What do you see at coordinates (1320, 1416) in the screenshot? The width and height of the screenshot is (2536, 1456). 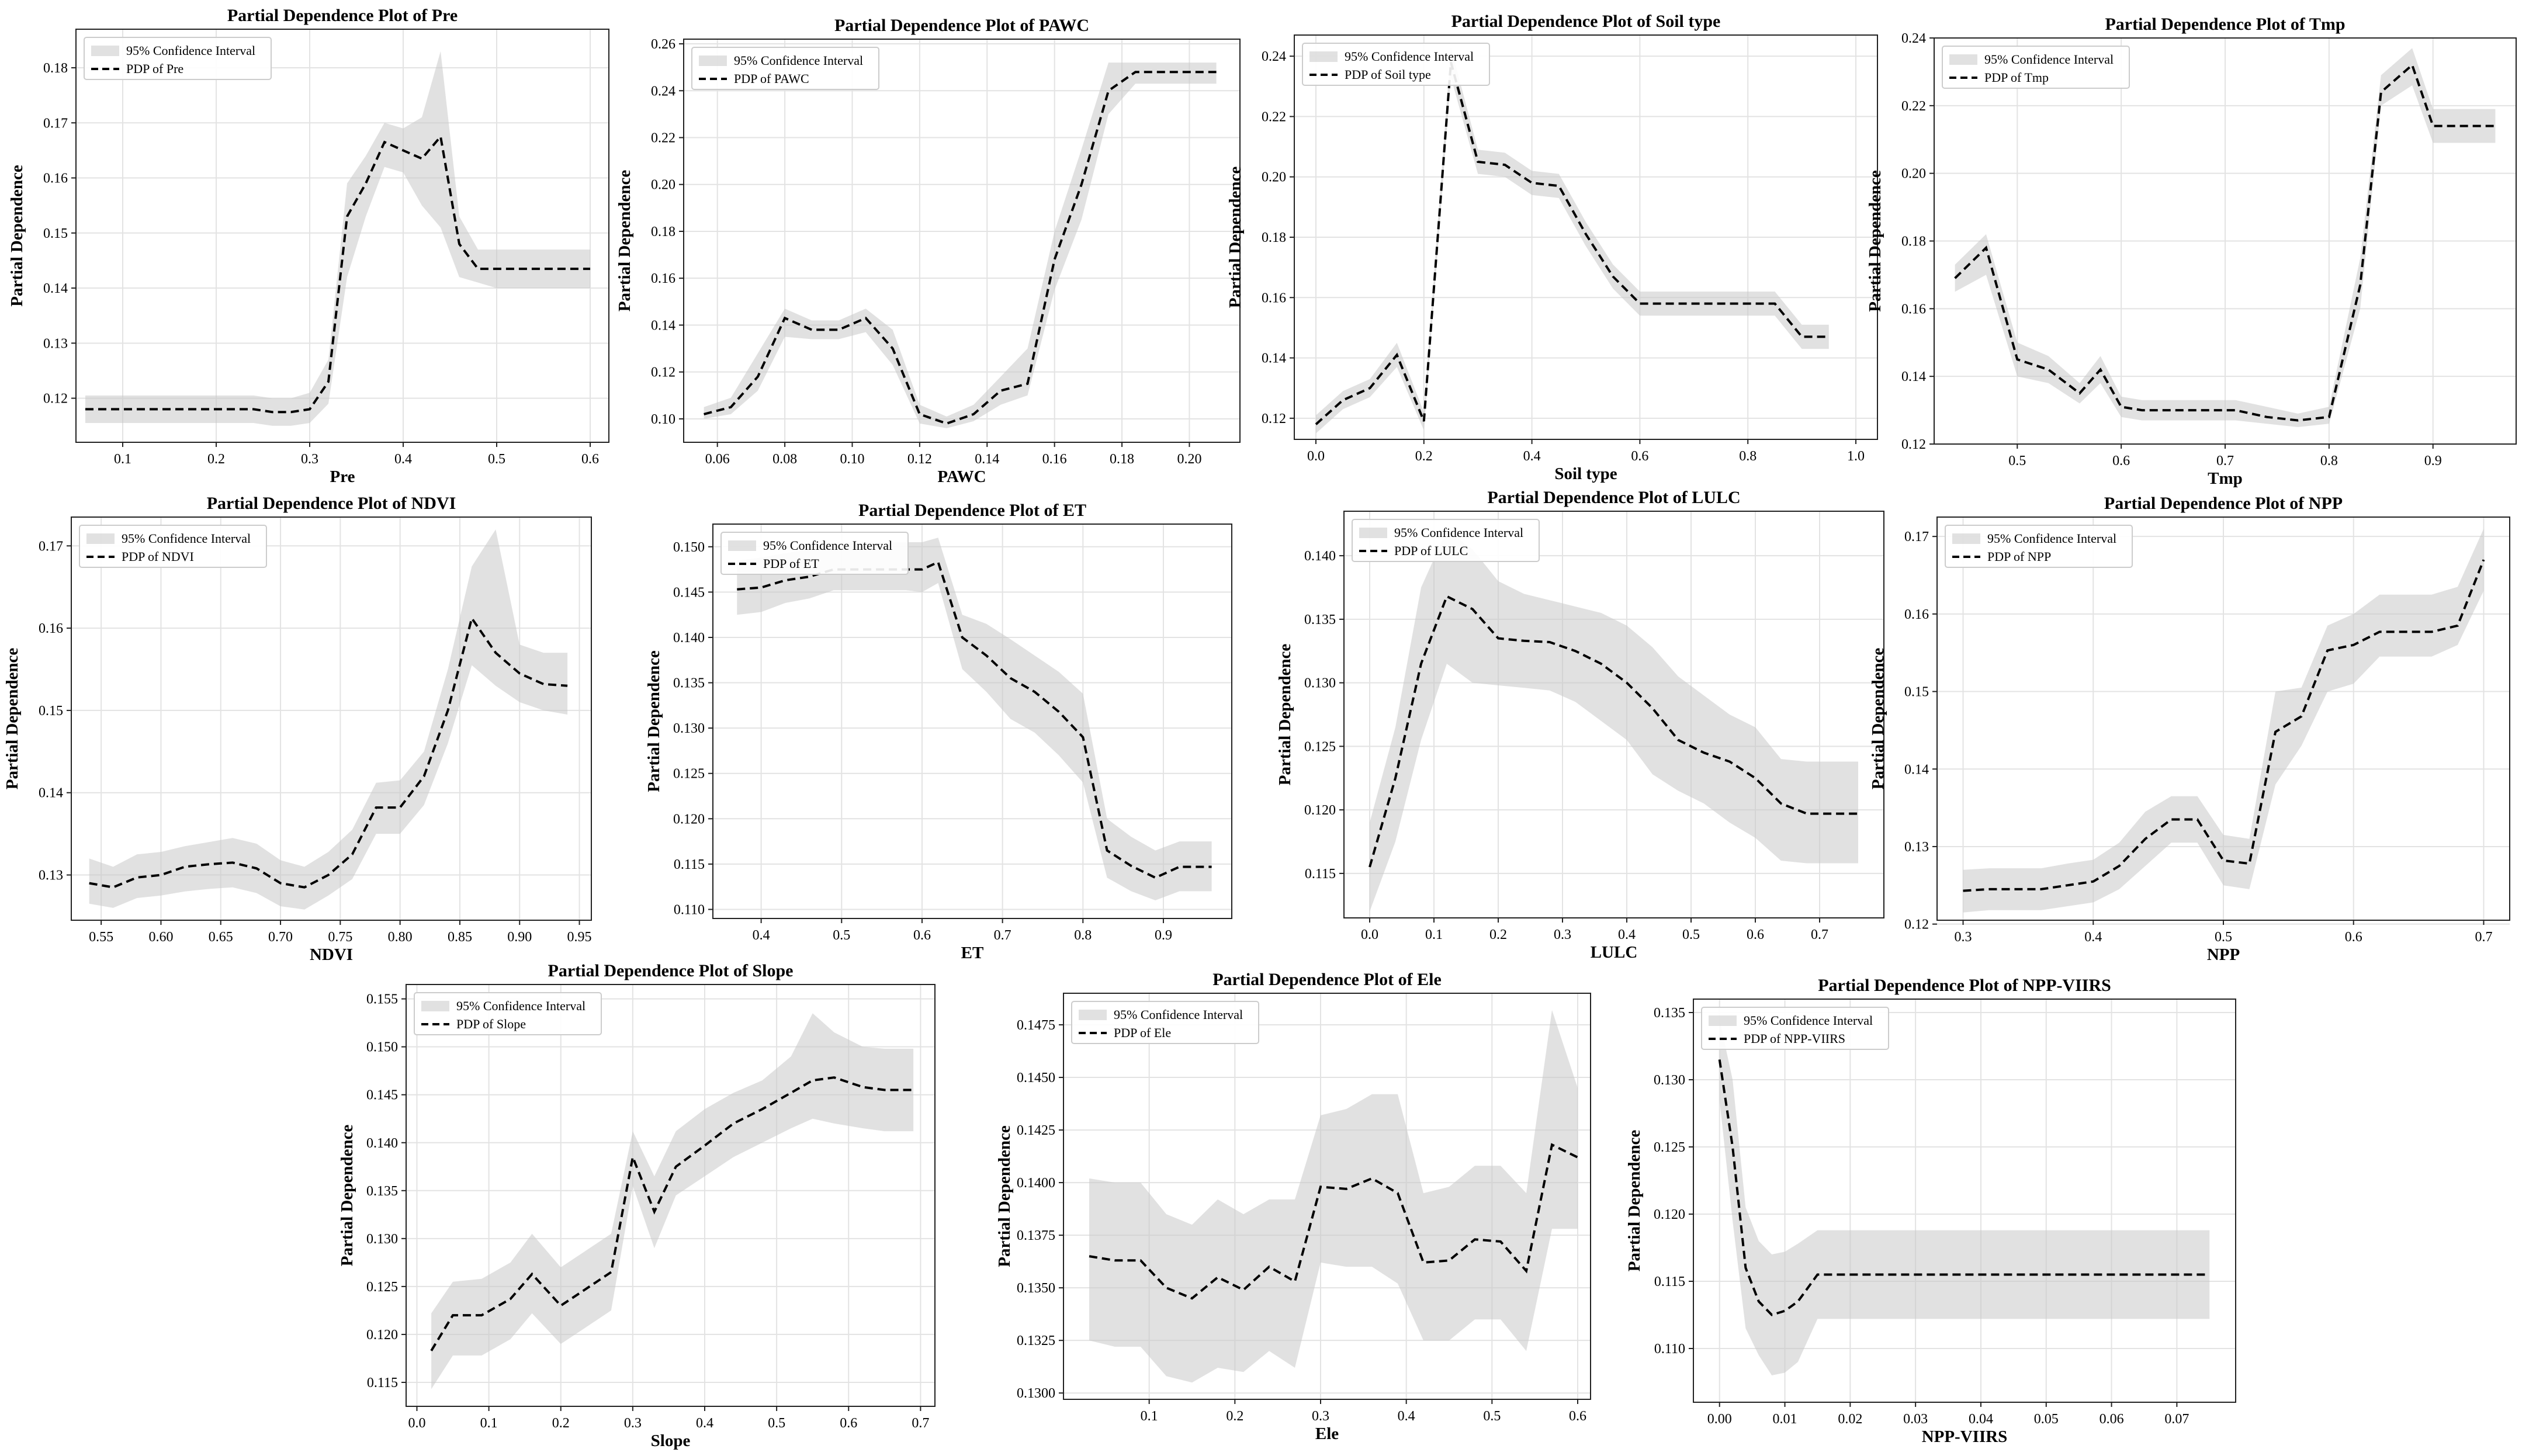 I see `x-tick-label: 0.3` at bounding box center [1320, 1416].